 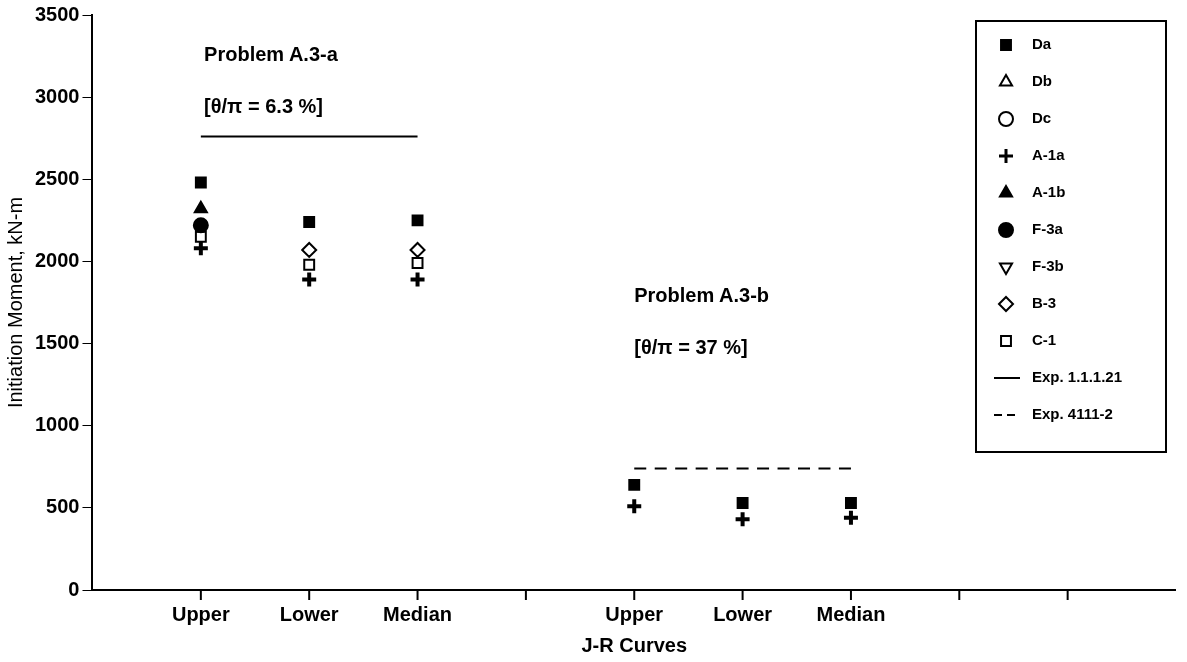 I want to click on y-tick-label: 3500, so click(x=57, y=13).